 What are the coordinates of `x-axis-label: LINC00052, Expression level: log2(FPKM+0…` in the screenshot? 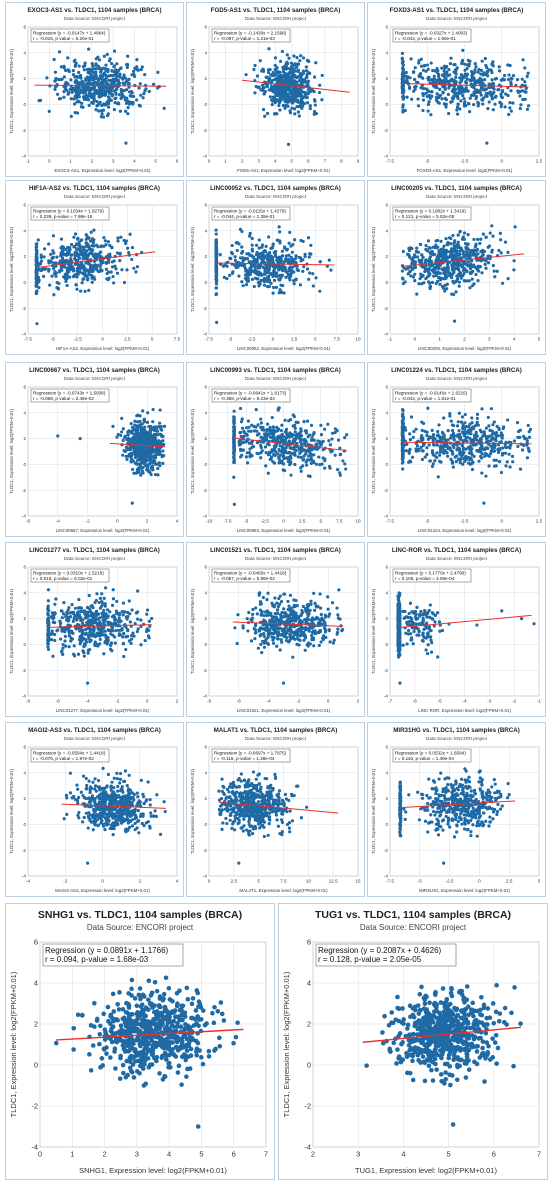 It's located at (284, 348).